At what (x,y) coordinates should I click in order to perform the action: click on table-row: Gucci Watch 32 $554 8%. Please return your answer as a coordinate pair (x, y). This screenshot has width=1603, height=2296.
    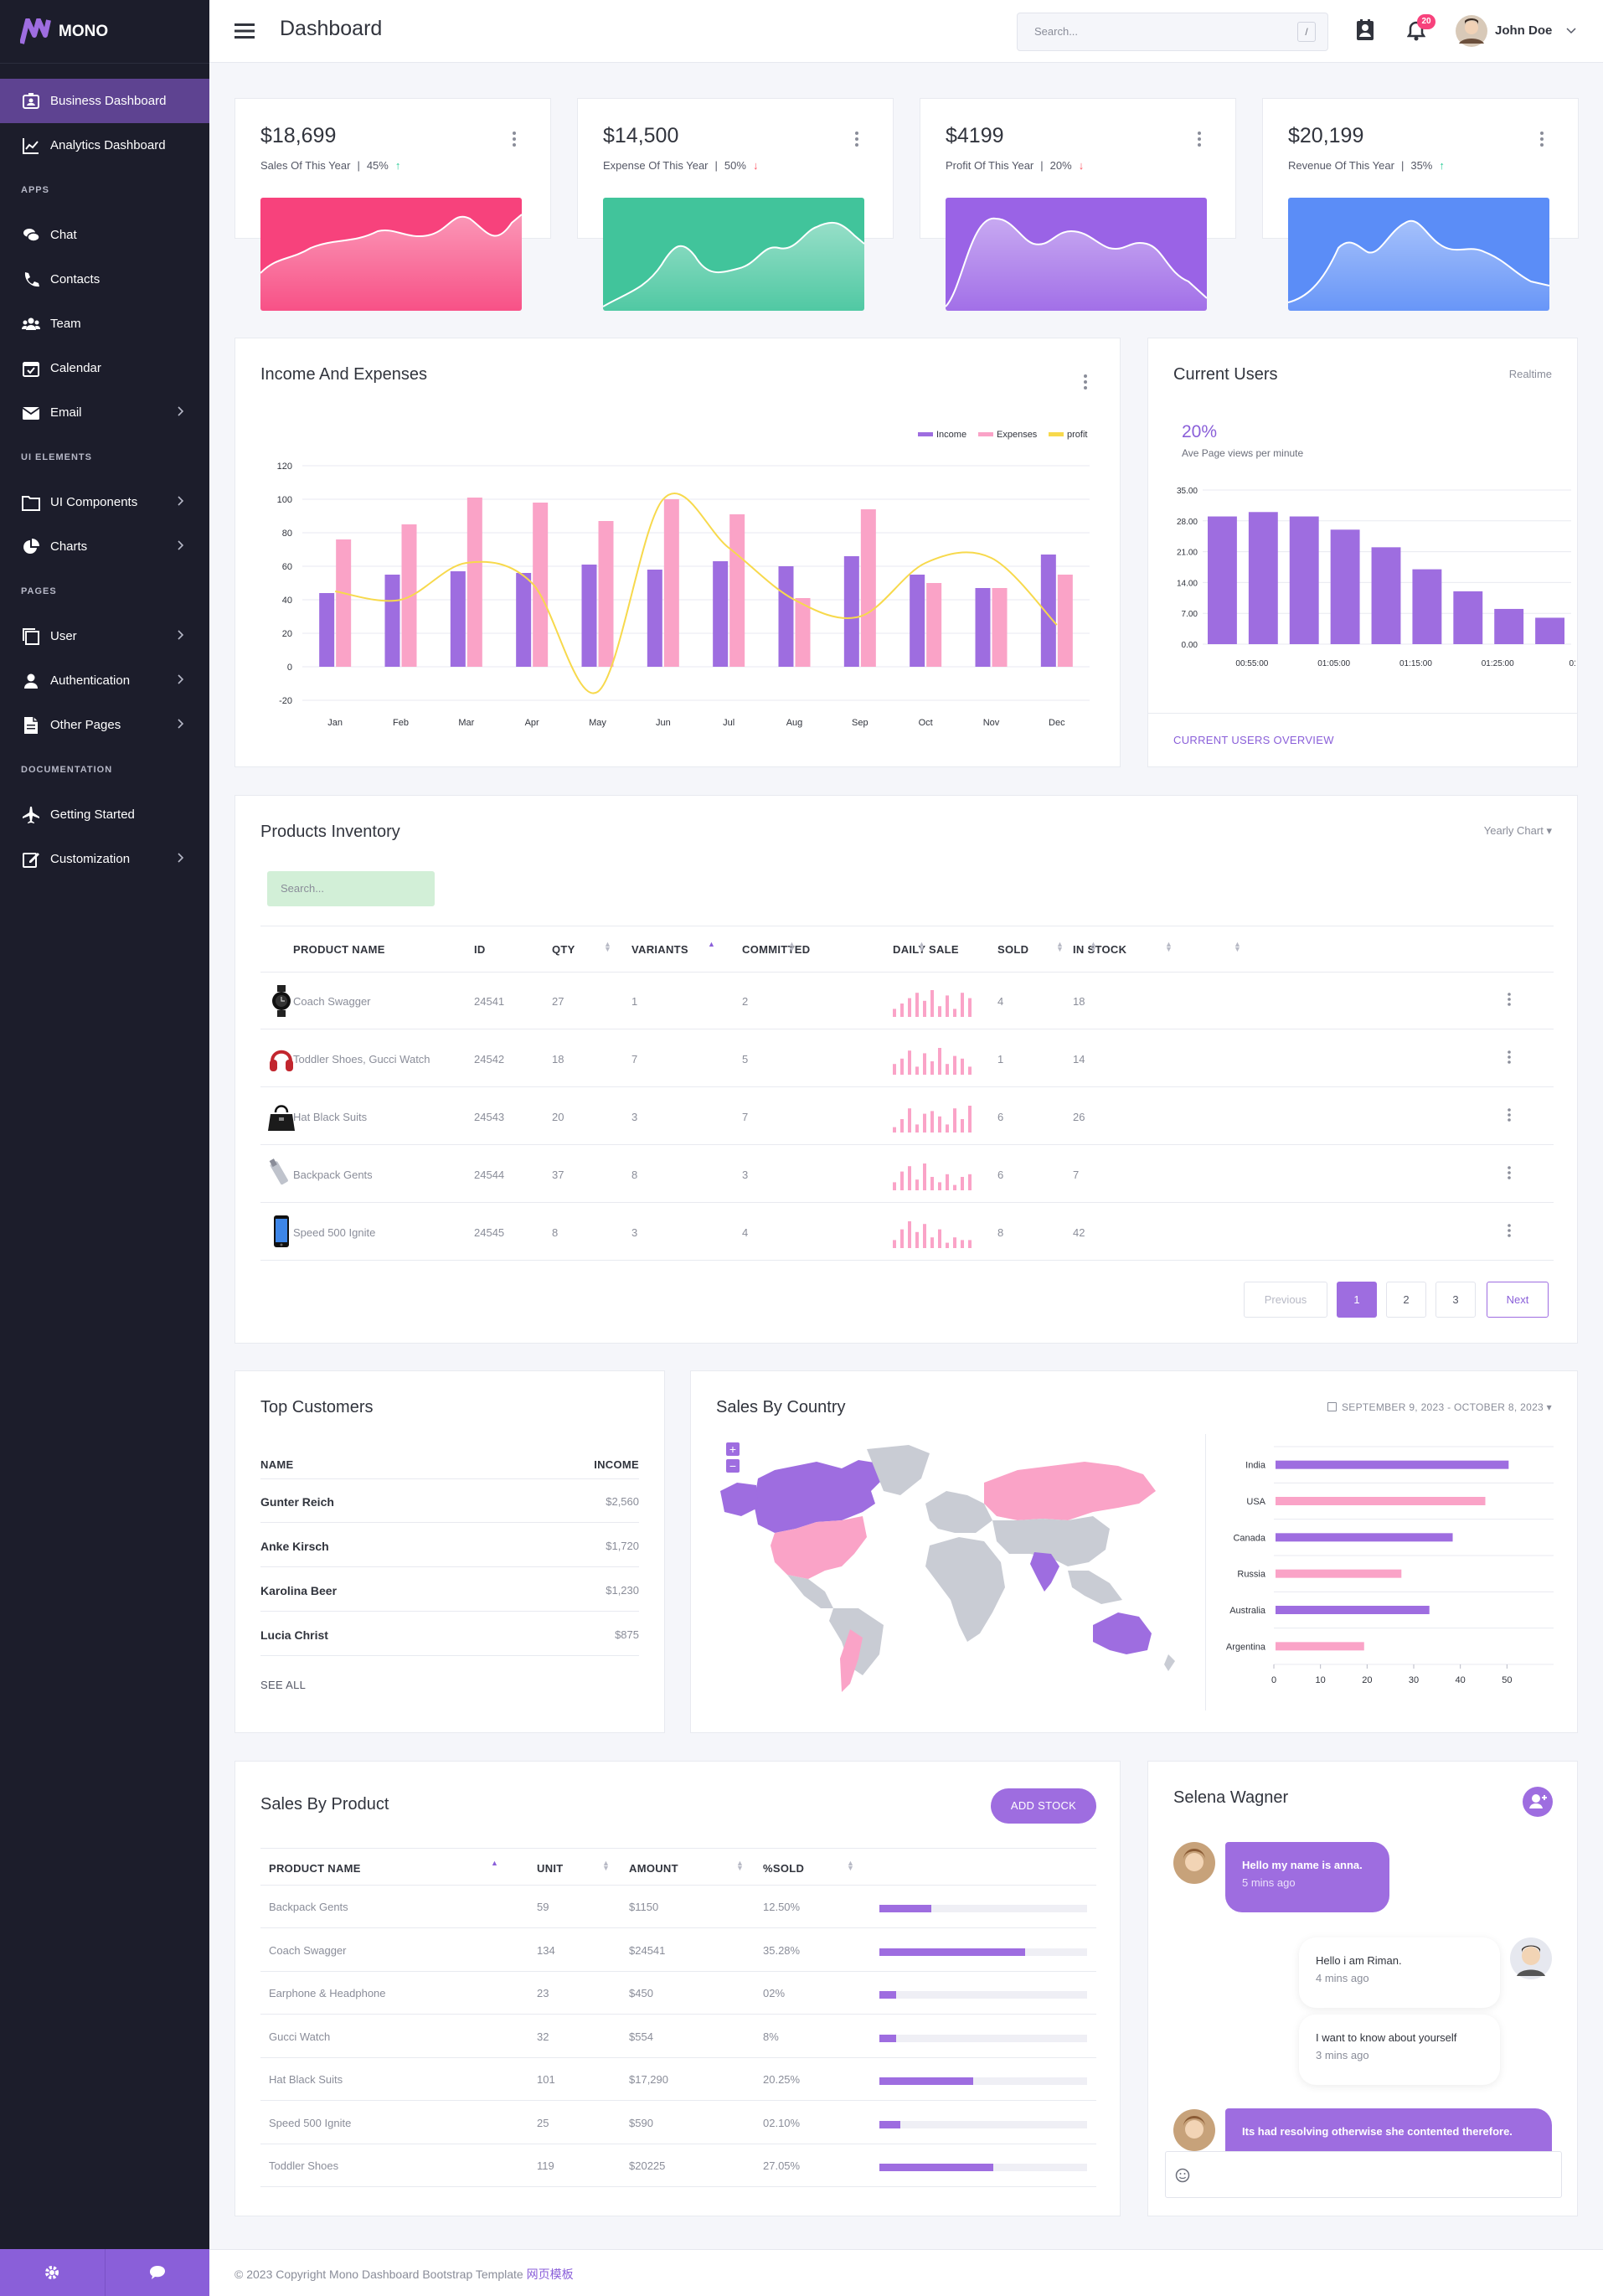
    Looking at the image, I should click on (678, 2036).